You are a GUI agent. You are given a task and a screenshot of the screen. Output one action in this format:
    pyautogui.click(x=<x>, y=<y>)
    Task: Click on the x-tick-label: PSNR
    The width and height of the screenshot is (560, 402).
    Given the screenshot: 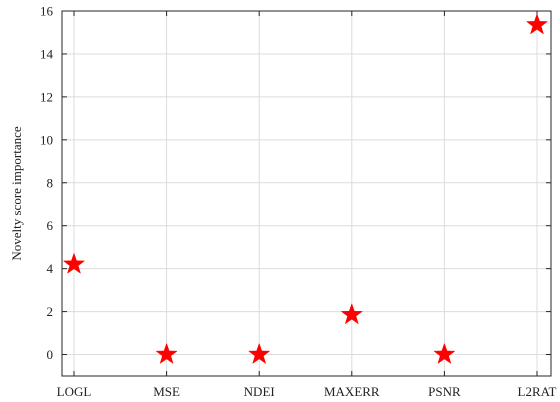 What is the action you would take?
    pyautogui.click(x=444, y=391)
    